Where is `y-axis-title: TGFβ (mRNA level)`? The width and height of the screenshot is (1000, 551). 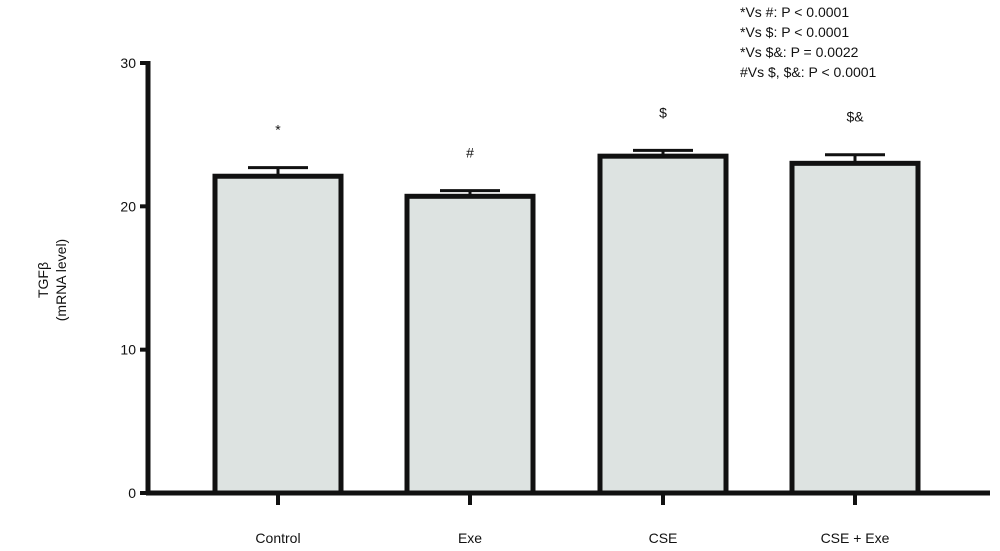 y-axis-title: TGFβ (mRNA level) is located at coordinates (52, 280).